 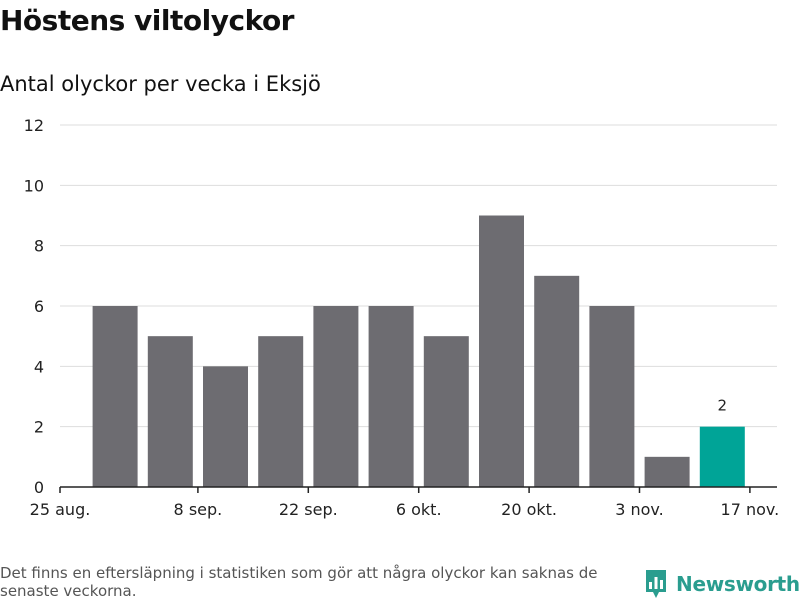 What do you see at coordinates (60, 509) in the screenshot?
I see `x-tick-label: 25 aug.` at bounding box center [60, 509].